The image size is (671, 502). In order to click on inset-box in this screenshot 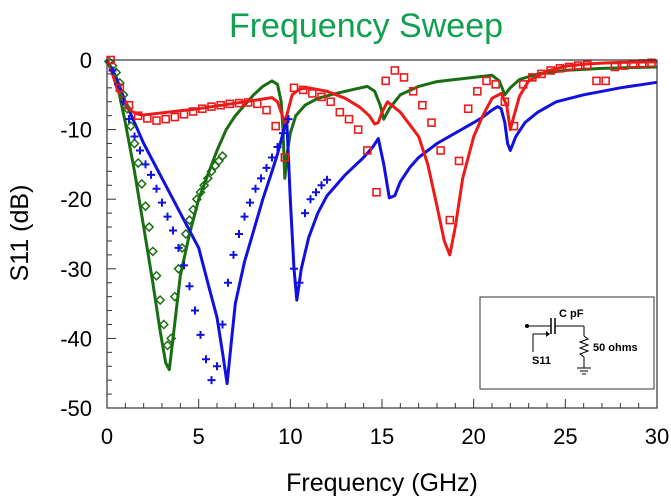, I will do `click(567, 343)`.